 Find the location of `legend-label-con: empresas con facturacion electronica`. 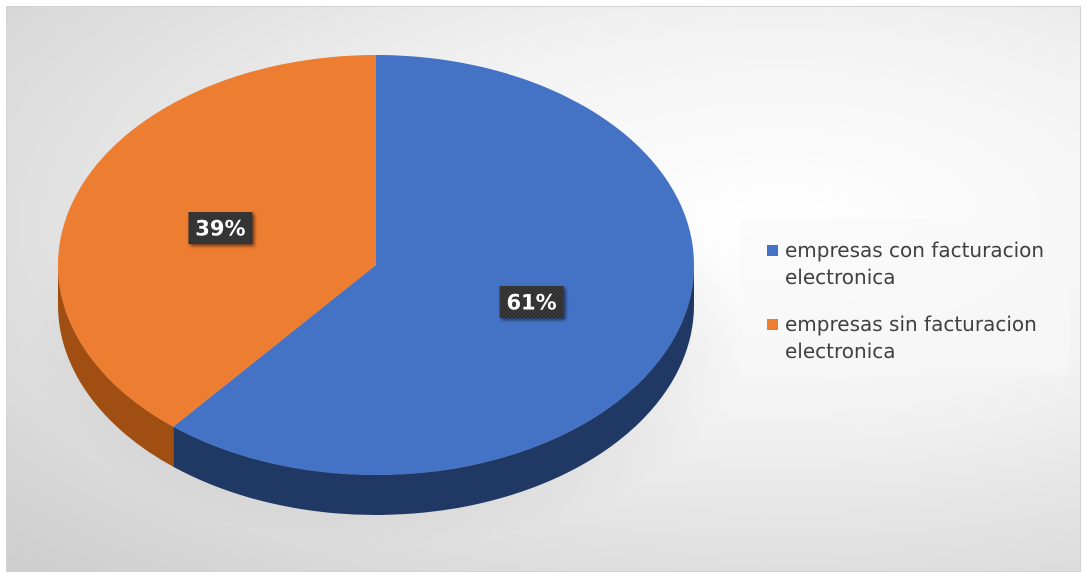

legend-label-con: empresas con facturacion electronica is located at coordinates (915, 263).